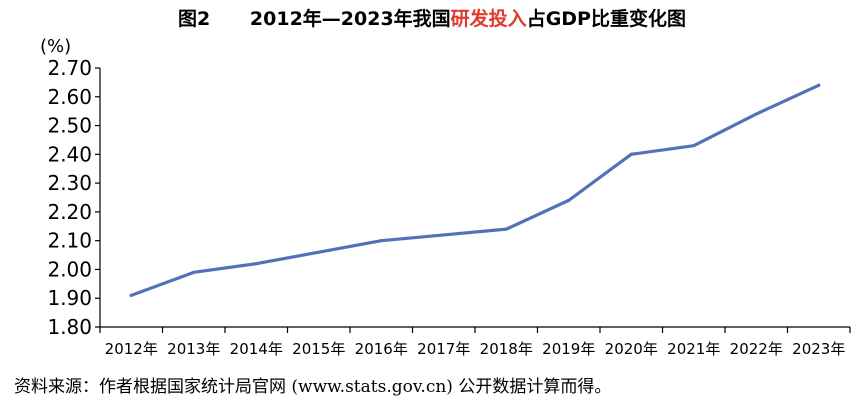 The image size is (864, 410). I want to click on x-tick-label: 2022年, so click(756, 349).